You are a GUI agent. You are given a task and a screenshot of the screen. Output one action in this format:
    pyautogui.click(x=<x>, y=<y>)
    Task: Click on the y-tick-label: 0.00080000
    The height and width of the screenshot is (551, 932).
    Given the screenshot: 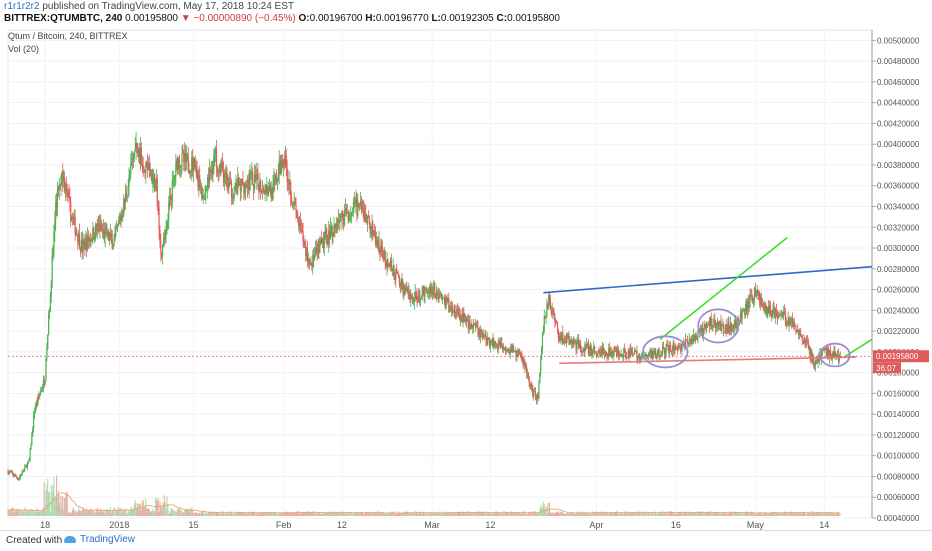 What is the action you would take?
    pyautogui.click(x=898, y=476)
    